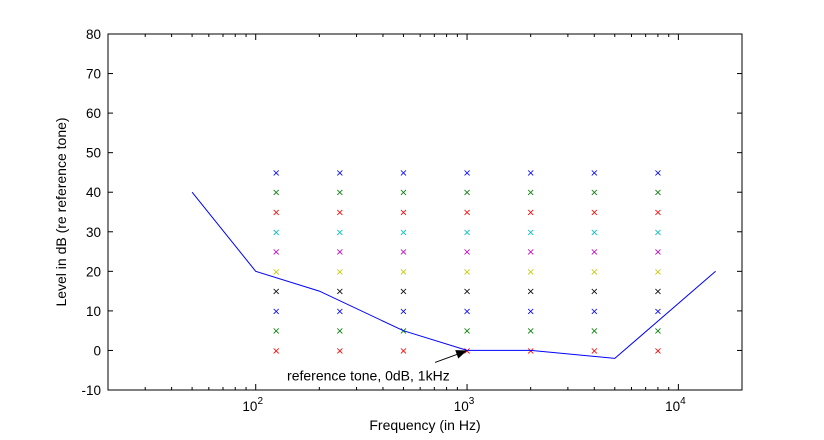 Image resolution: width=824 pixels, height=440 pixels. Describe the element at coordinates (448, 357) in the screenshot. I see `annotation-arrow-shaft` at that location.